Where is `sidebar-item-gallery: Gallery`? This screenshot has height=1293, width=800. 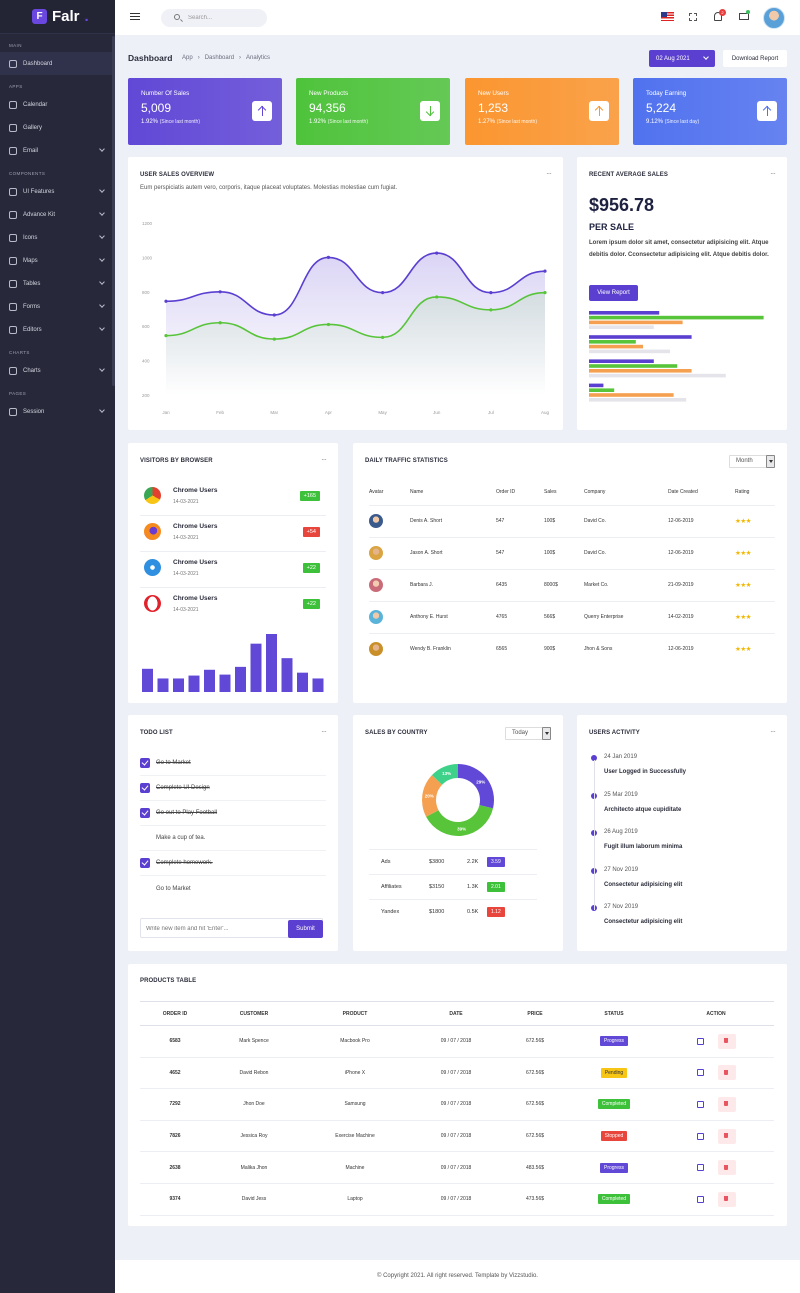 sidebar-item-gallery: Gallery is located at coordinates (57, 127).